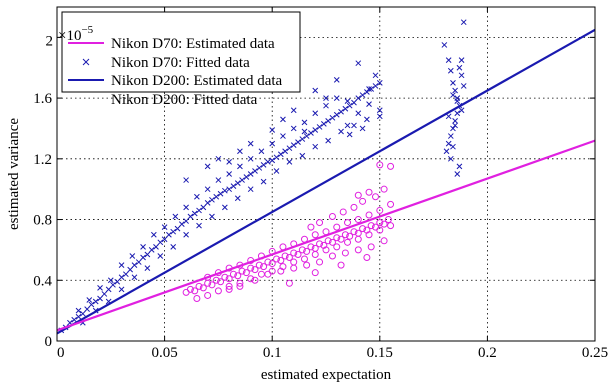 Image resolution: width=608 pixels, height=385 pixels. I want to click on legend-label-d70-fitted: Nikon D70: Fitted data, so click(180, 63).